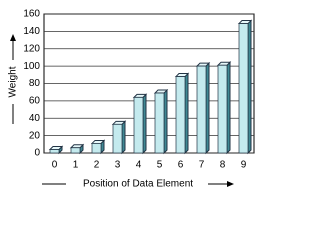  I want to click on y-tick-label: 100, so click(31, 66).